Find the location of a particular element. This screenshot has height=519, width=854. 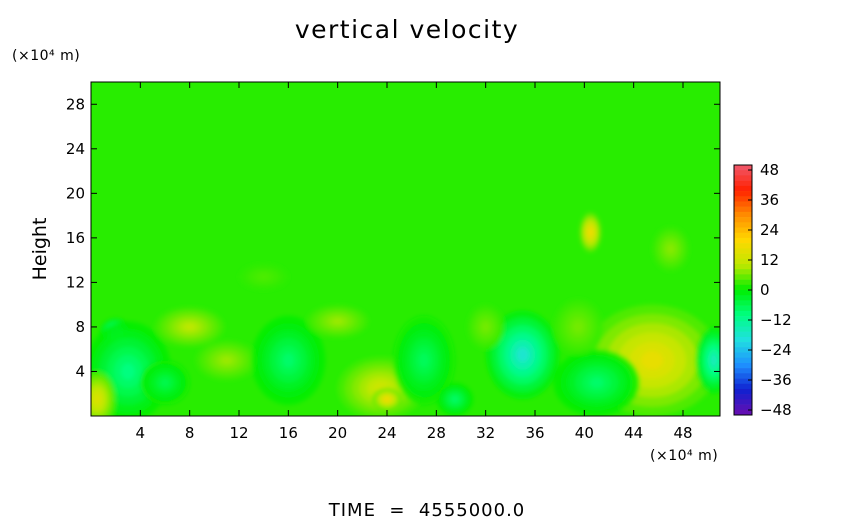

chart-title: vertical velocity is located at coordinates (407, 29).